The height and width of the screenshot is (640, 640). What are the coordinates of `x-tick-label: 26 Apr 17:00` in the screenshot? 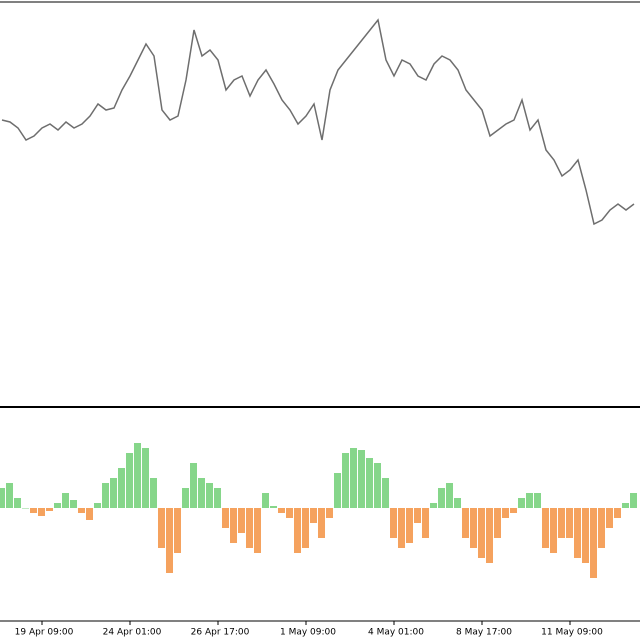 It's located at (220, 633).